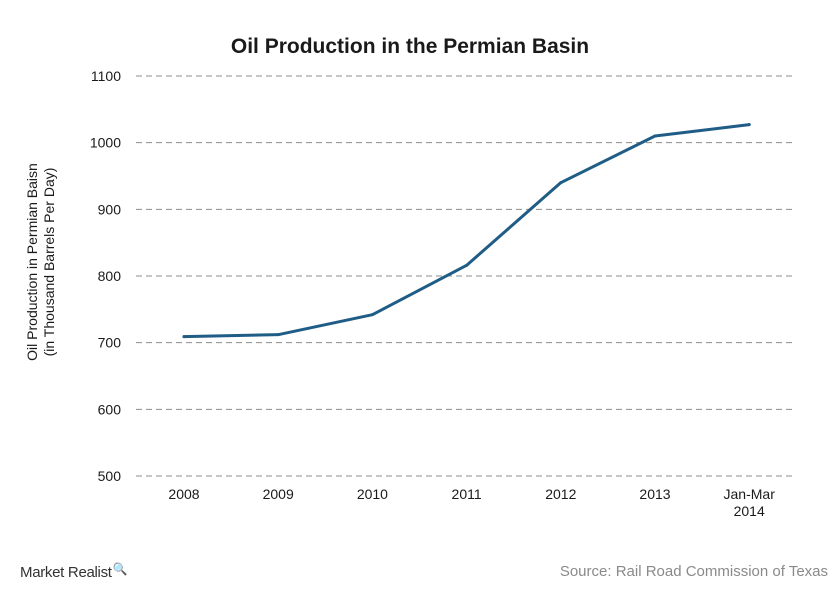 This screenshot has width=840, height=600. I want to click on x-tick-label: 2012, so click(560, 494).